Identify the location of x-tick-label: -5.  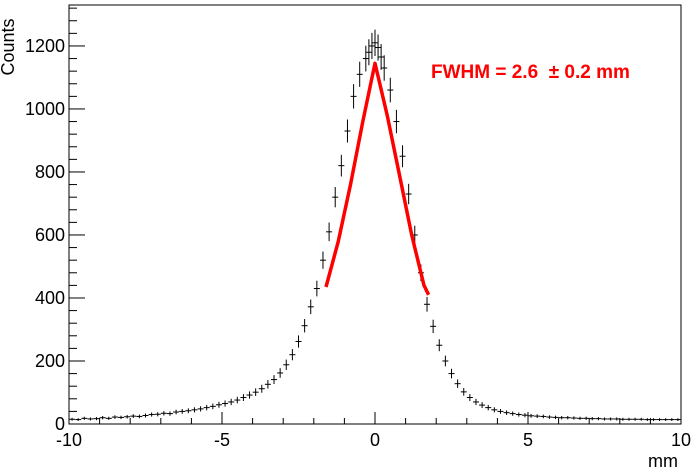
(222, 440).